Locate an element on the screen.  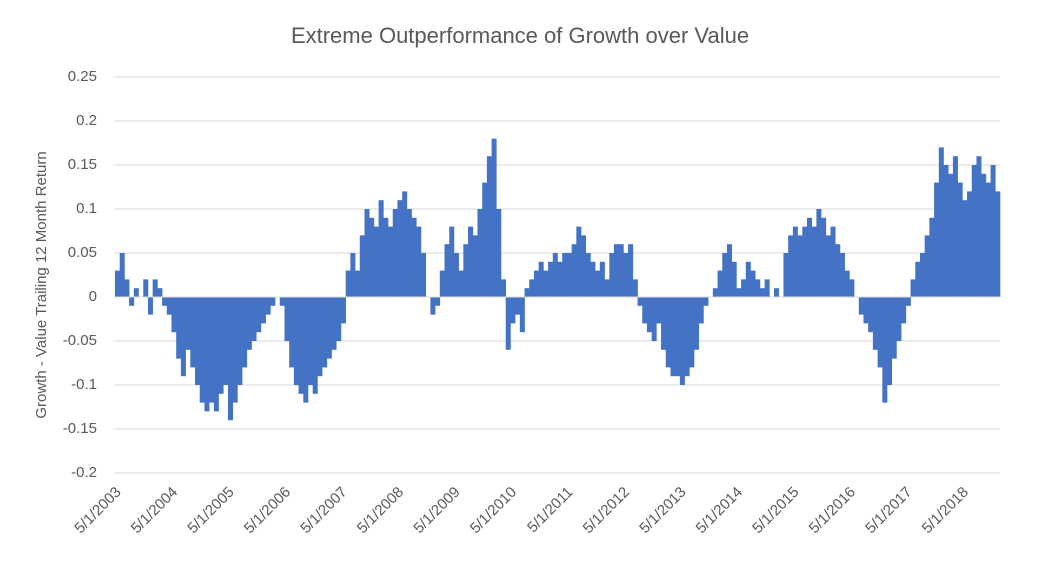
y-axis-label: Growth - Value Trailing 12 Month Return is located at coordinates (41, 284).